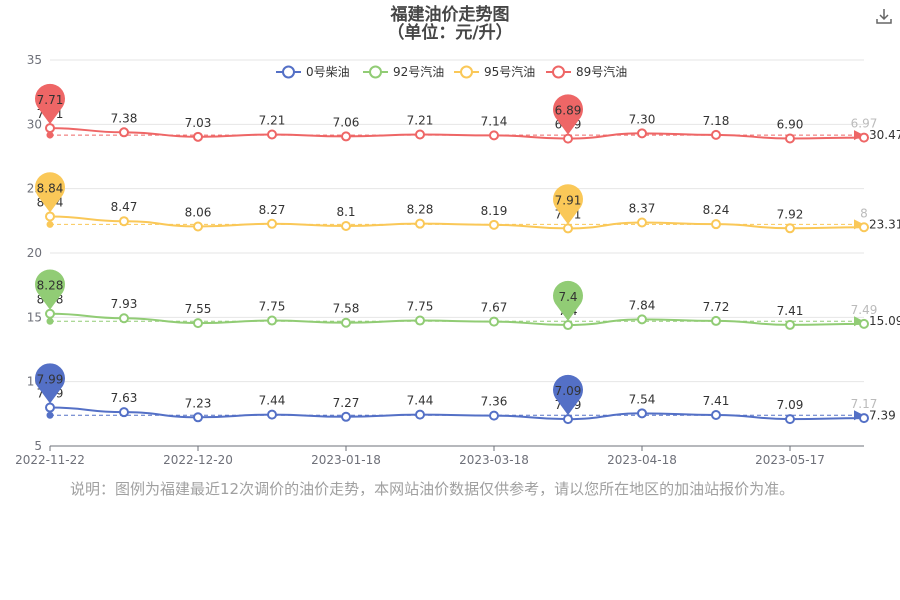  I want to click on min-pin: 7.09, so click(568, 395).